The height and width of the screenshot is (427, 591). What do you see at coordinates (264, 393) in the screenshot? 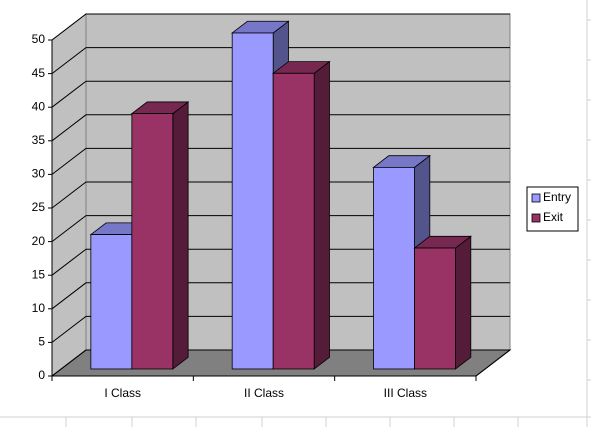
I see `x-tick-label: II Class` at bounding box center [264, 393].